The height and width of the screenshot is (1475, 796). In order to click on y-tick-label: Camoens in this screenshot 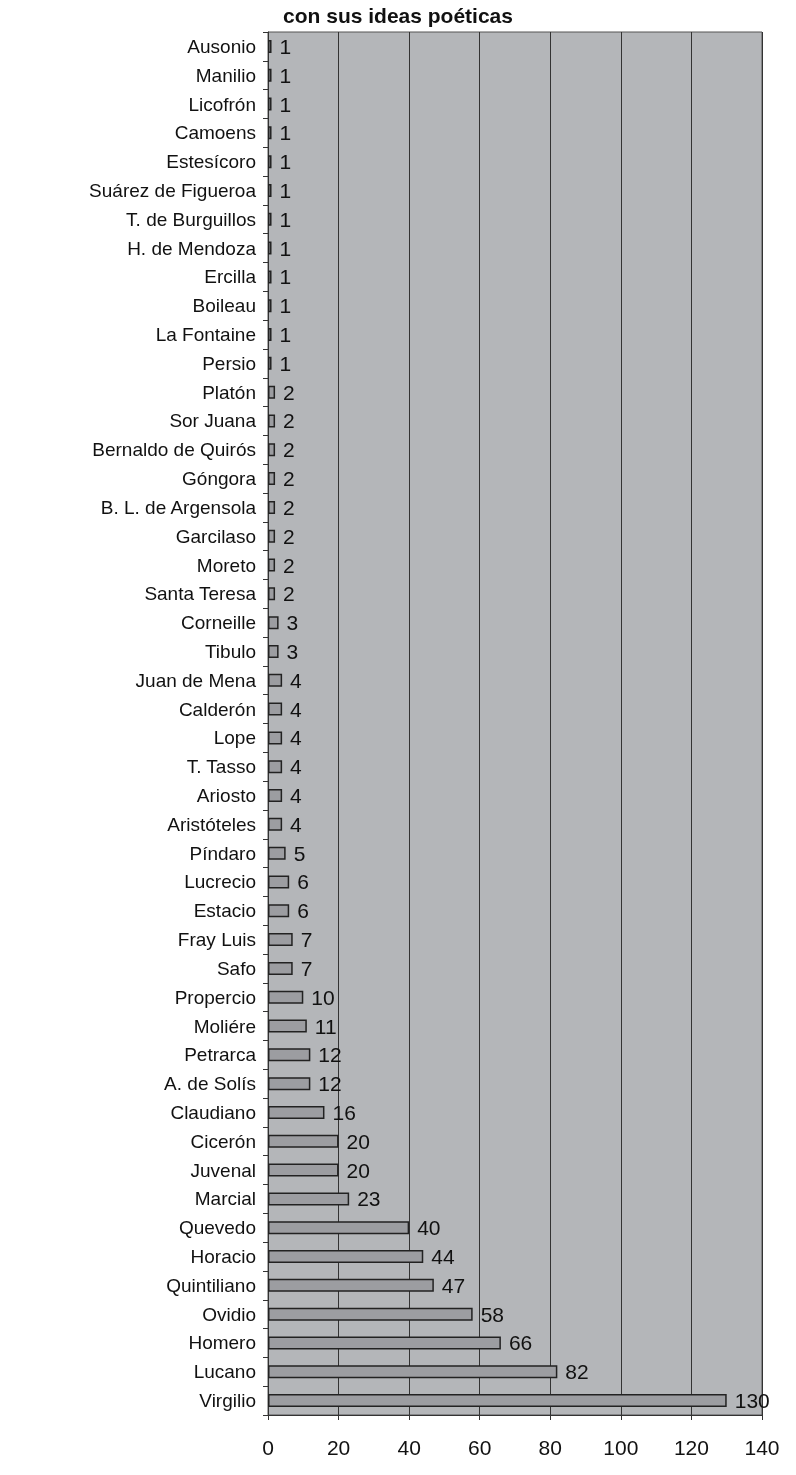, I will do `click(215, 133)`.